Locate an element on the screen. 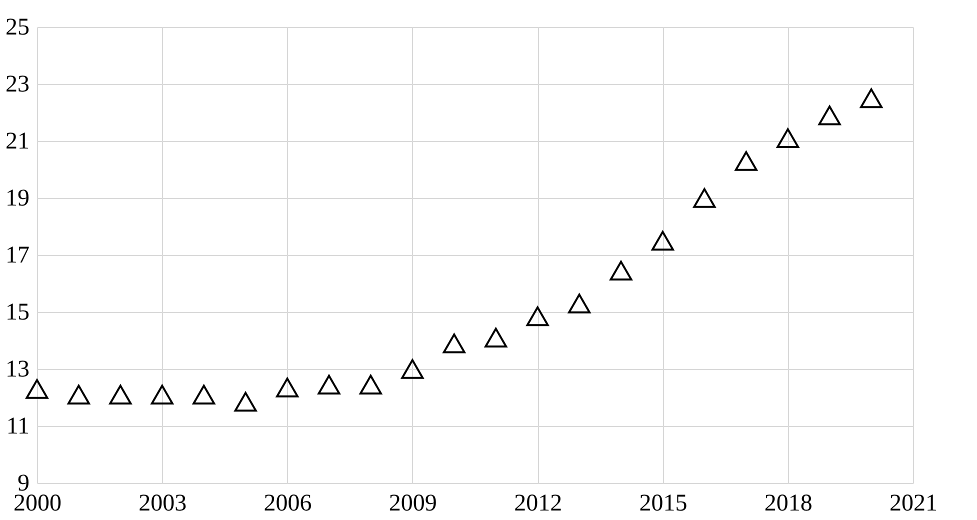  y-tick-label: 17 is located at coordinates (18, 255).